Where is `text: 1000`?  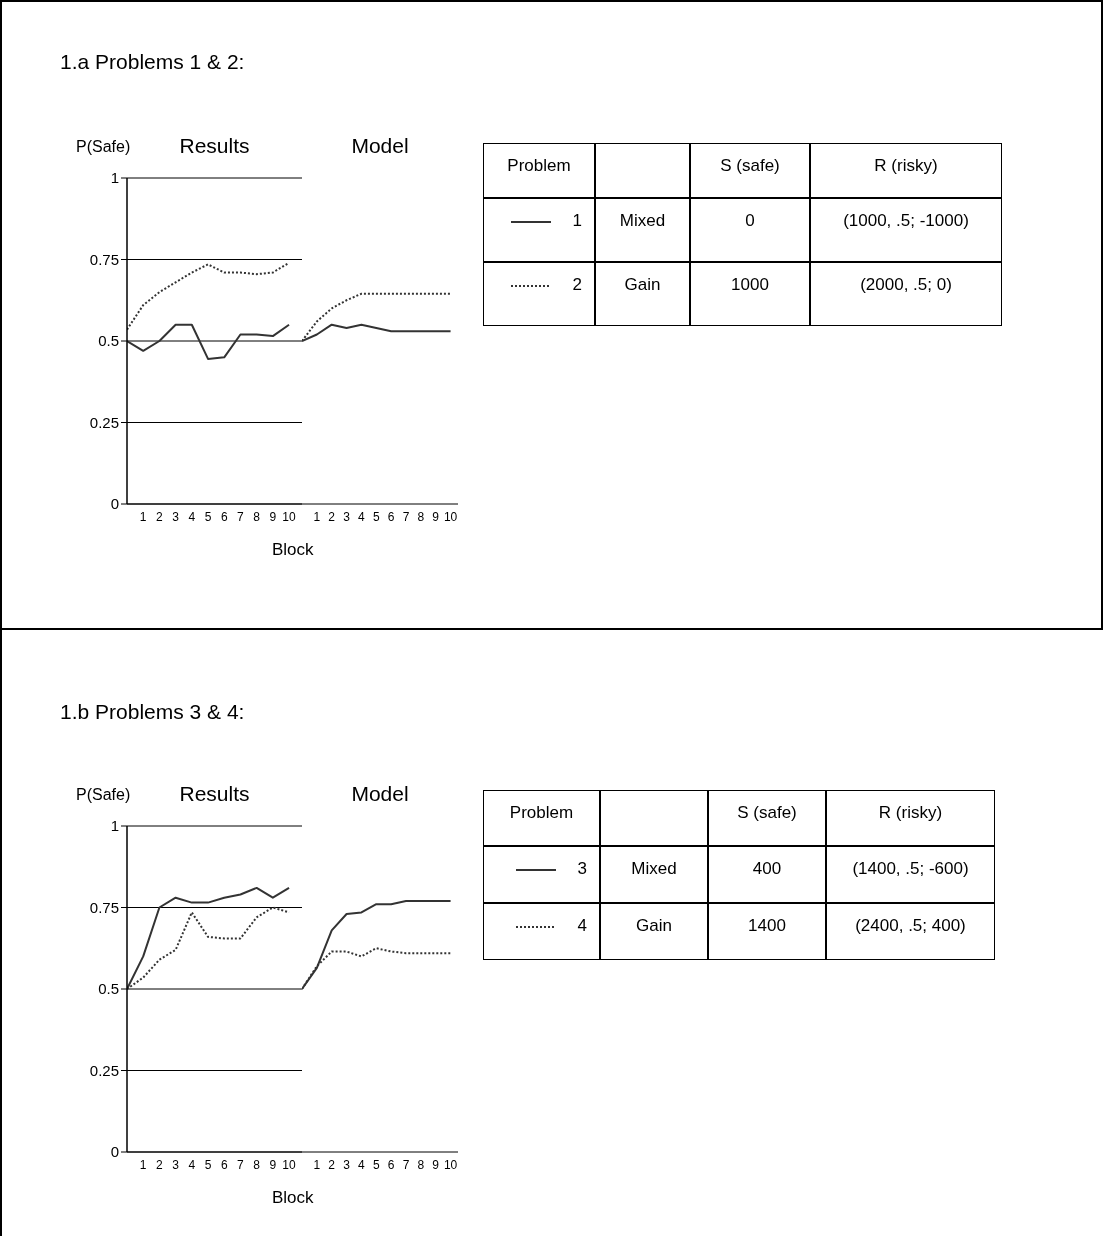 text: 1000 is located at coordinates (750, 294).